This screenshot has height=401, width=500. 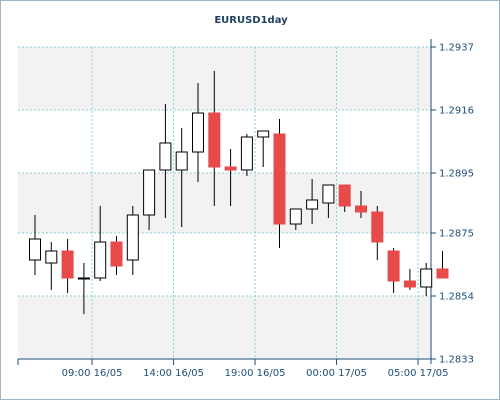 What do you see at coordinates (456, 360) in the screenshot?
I see `y-tick-label: 1.2833` at bounding box center [456, 360].